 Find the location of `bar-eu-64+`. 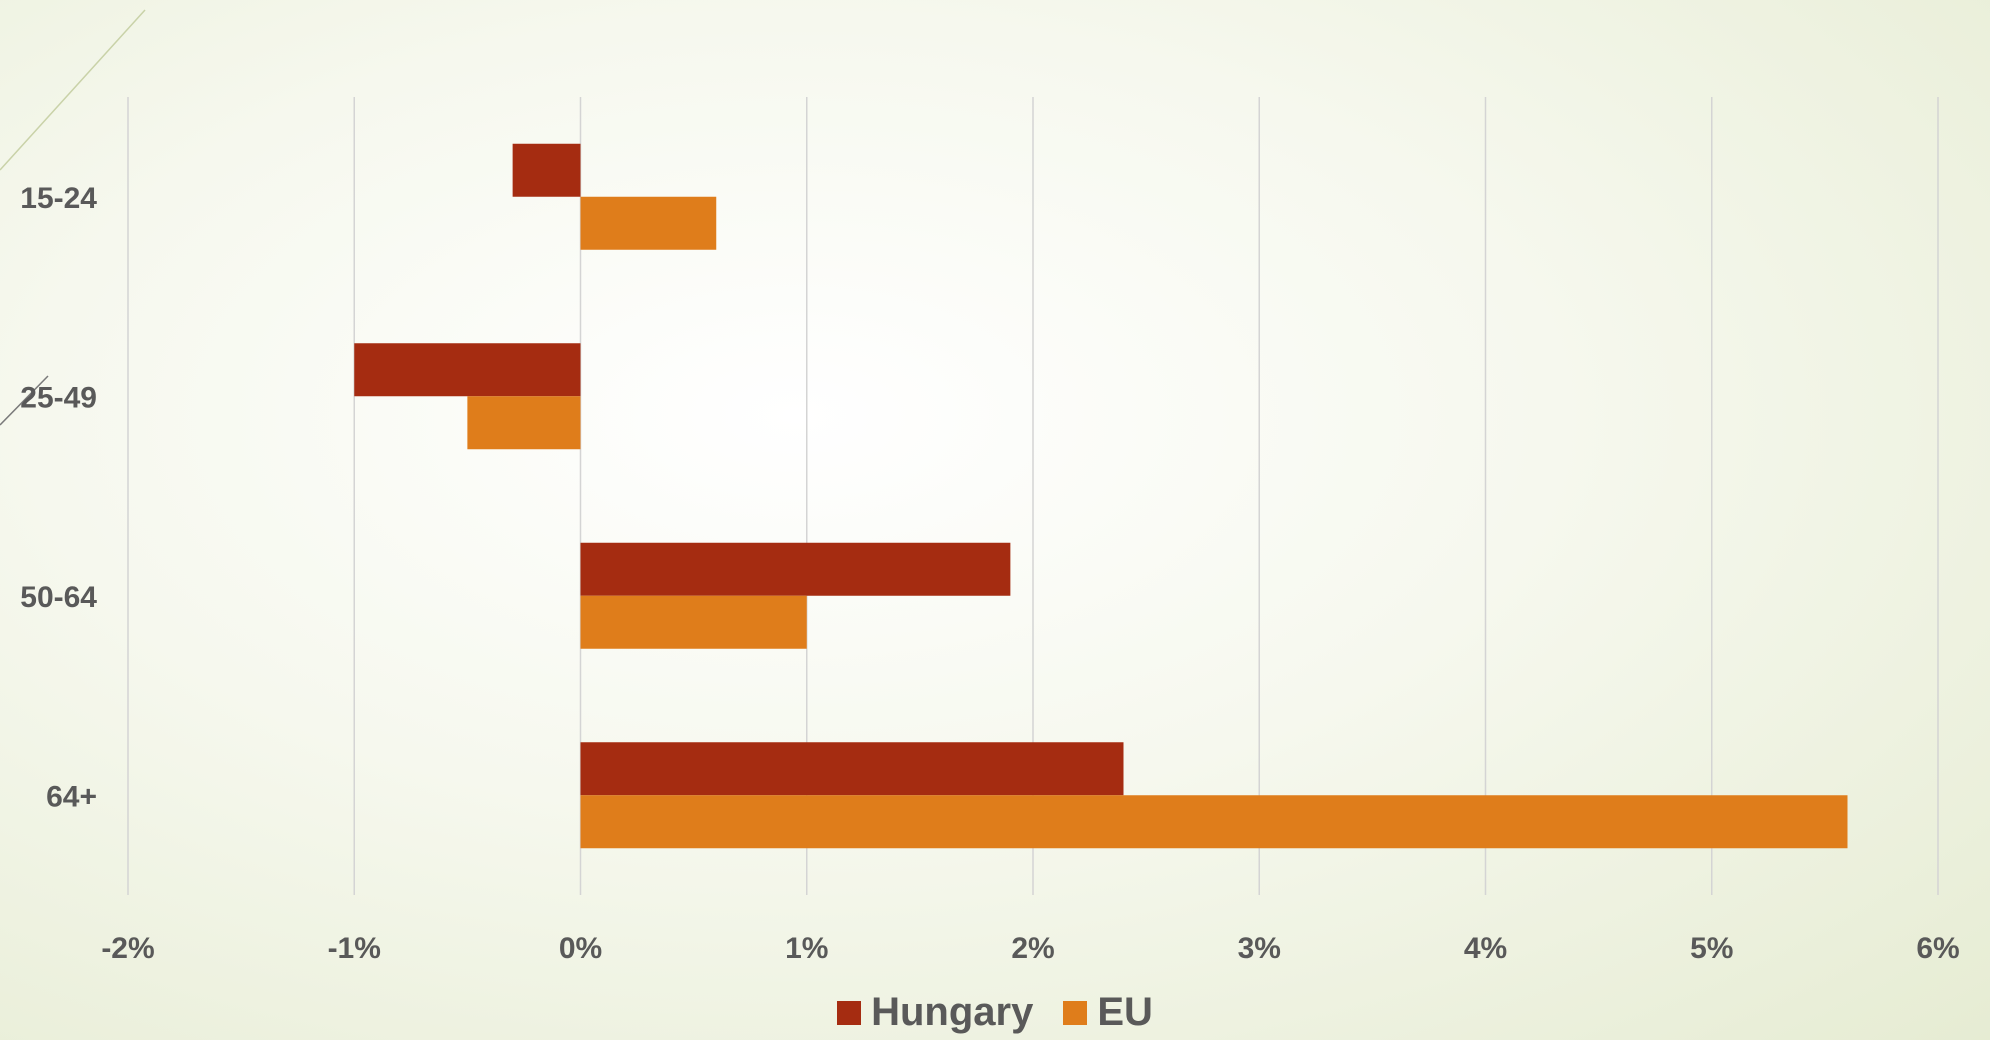

bar-eu-64+ is located at coordinates (1214, 822).